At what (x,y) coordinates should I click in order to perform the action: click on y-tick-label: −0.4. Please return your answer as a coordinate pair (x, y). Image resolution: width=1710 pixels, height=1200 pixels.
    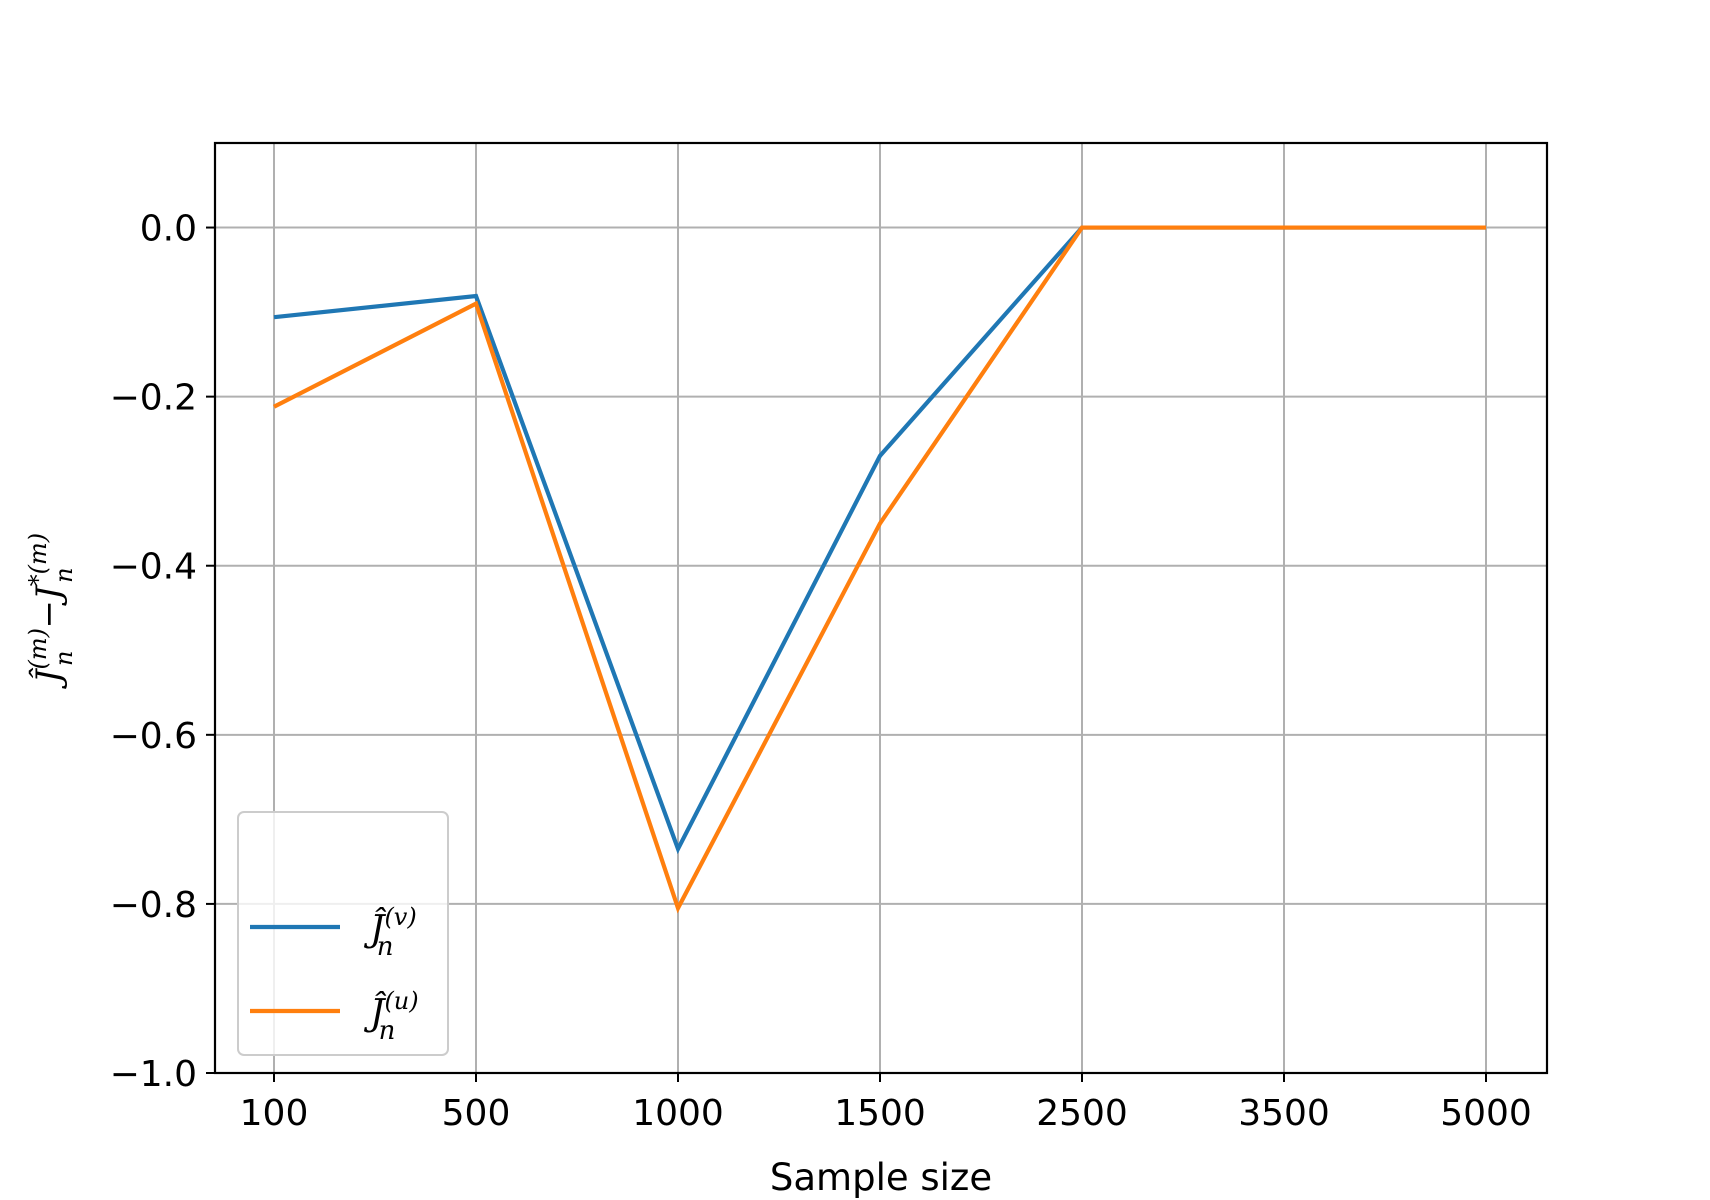
    Looking at the image, I should click on (153, 567).